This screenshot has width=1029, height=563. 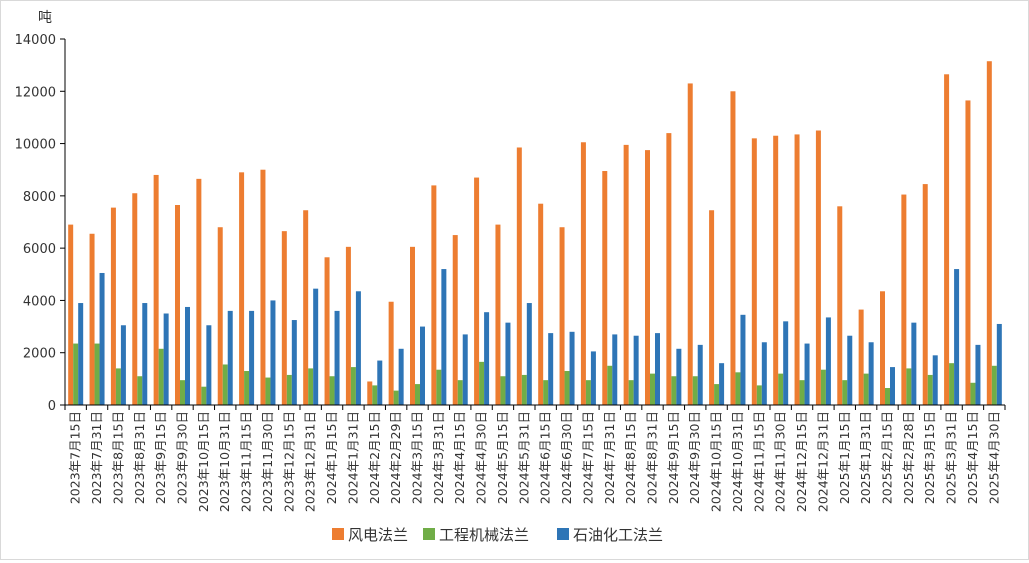 What do you see at coordinates (117, 457) in the screenshot?
I see `x-tick-label: 2023年8月15日` at bounding box center [117, 457].